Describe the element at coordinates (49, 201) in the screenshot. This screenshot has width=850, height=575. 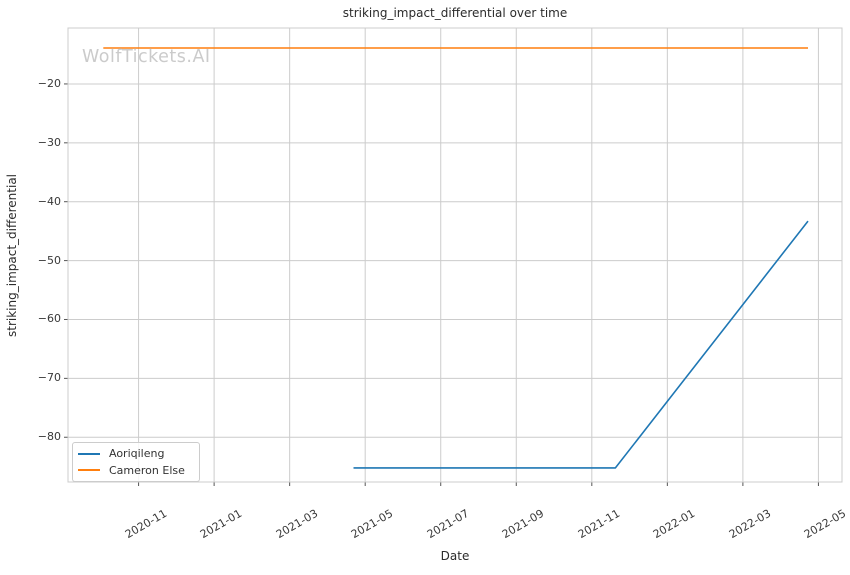
I see `y-tick-label: −40` at that location.